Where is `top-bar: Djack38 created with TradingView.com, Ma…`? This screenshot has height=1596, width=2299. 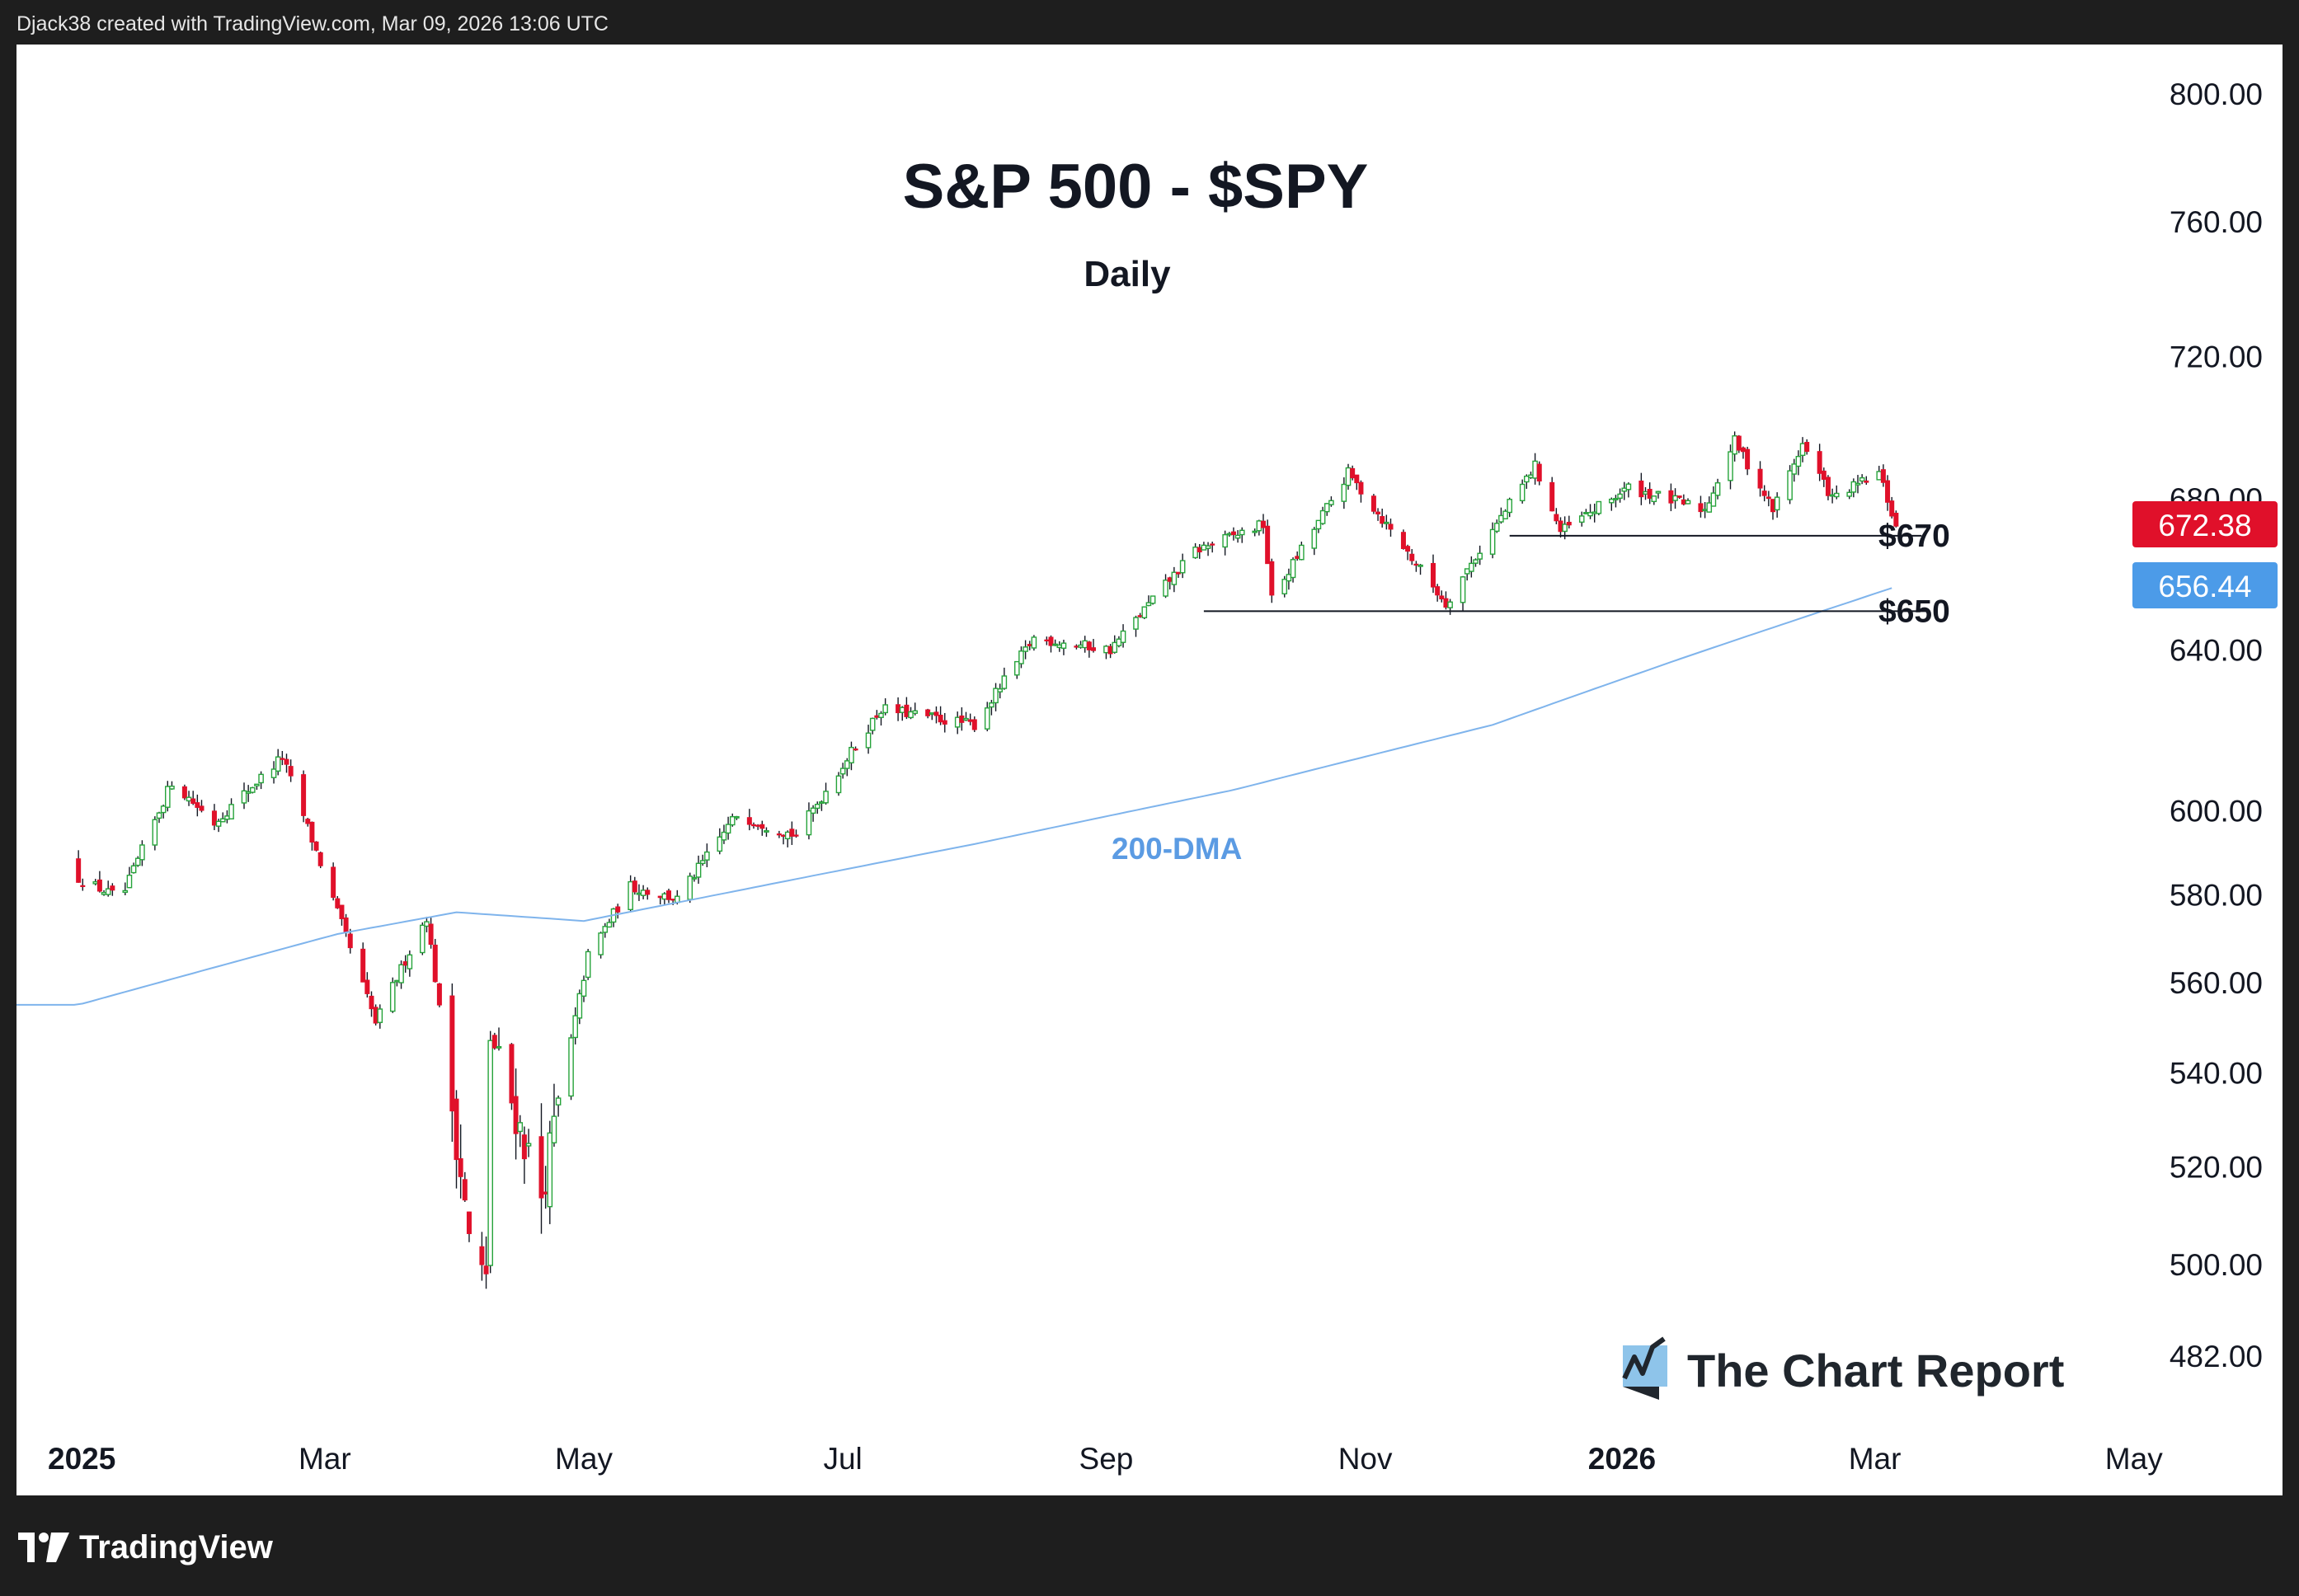
top-bar: Djack38 created with TradingView.com, Ma… is located at coordinates (1149, 22).